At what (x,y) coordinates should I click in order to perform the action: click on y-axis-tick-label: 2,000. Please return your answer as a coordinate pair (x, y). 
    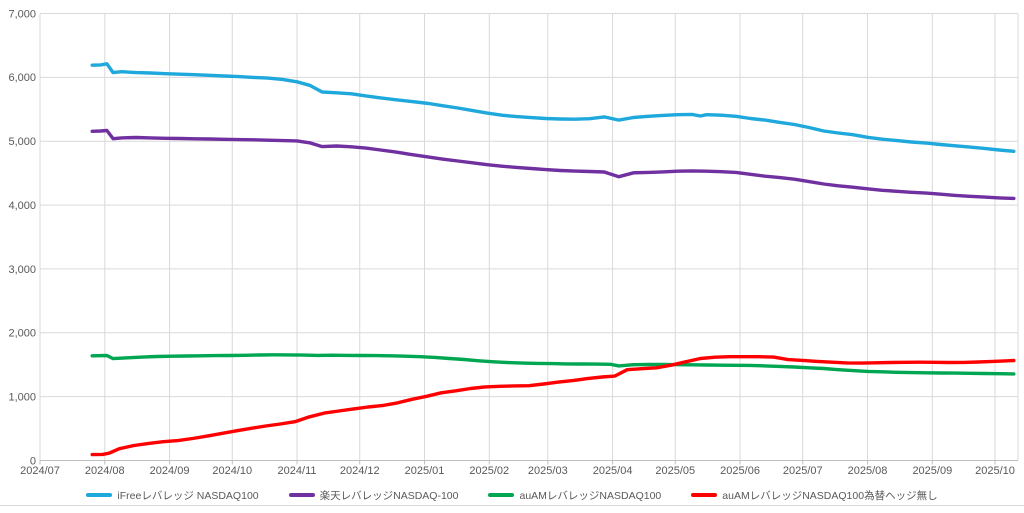
    Looking at the image, I should click on (22, 334).